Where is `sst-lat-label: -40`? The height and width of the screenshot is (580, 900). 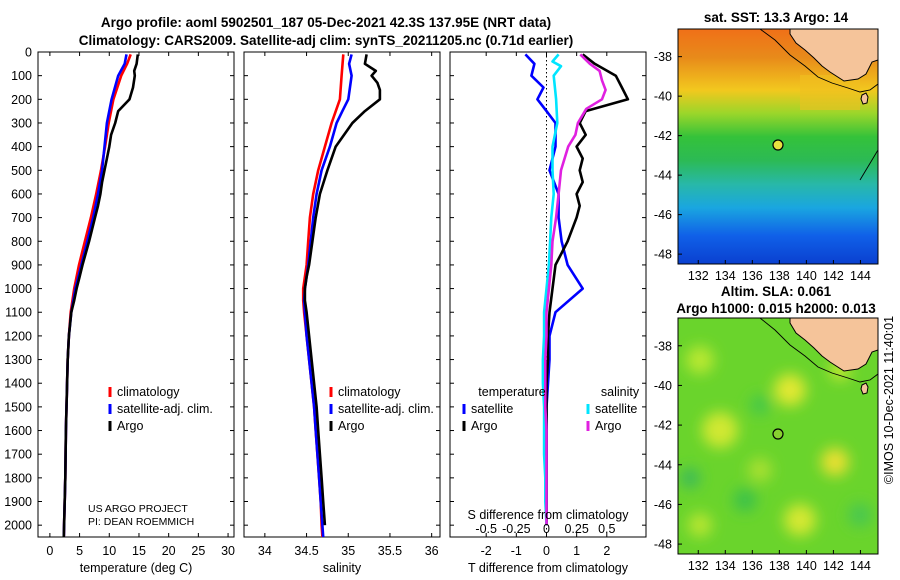 sst-lat-label: -40 is located at coordinates (663, 97).